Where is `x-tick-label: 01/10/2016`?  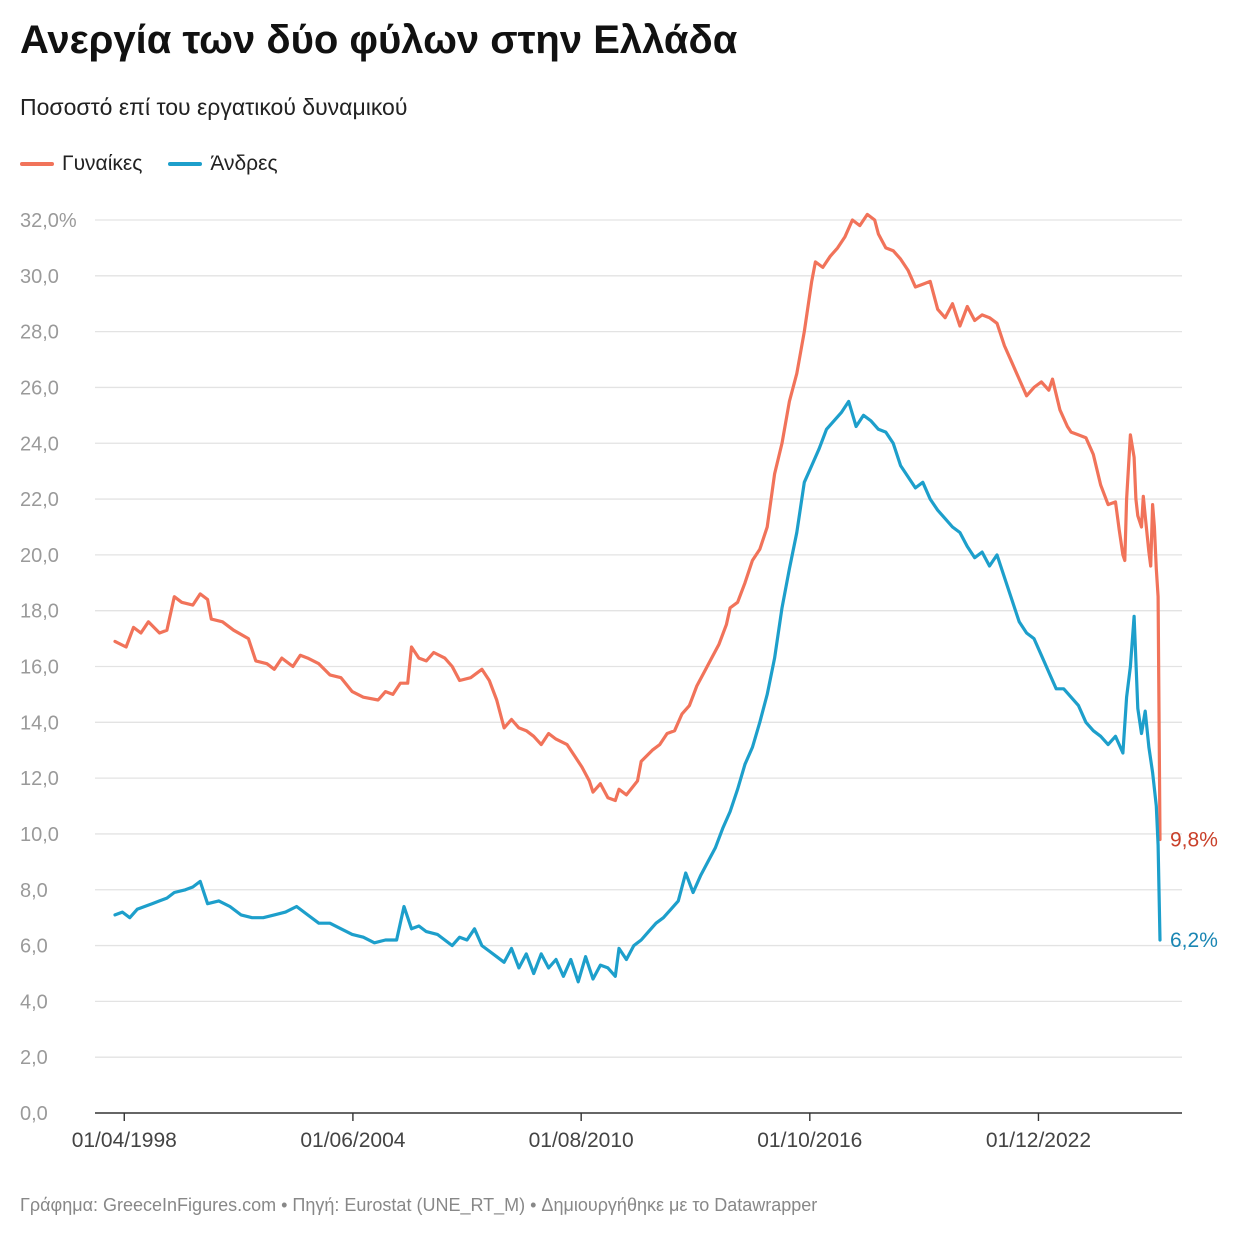
x-tick-label: 01/10/2016 is located at coordinates (809, 1140).